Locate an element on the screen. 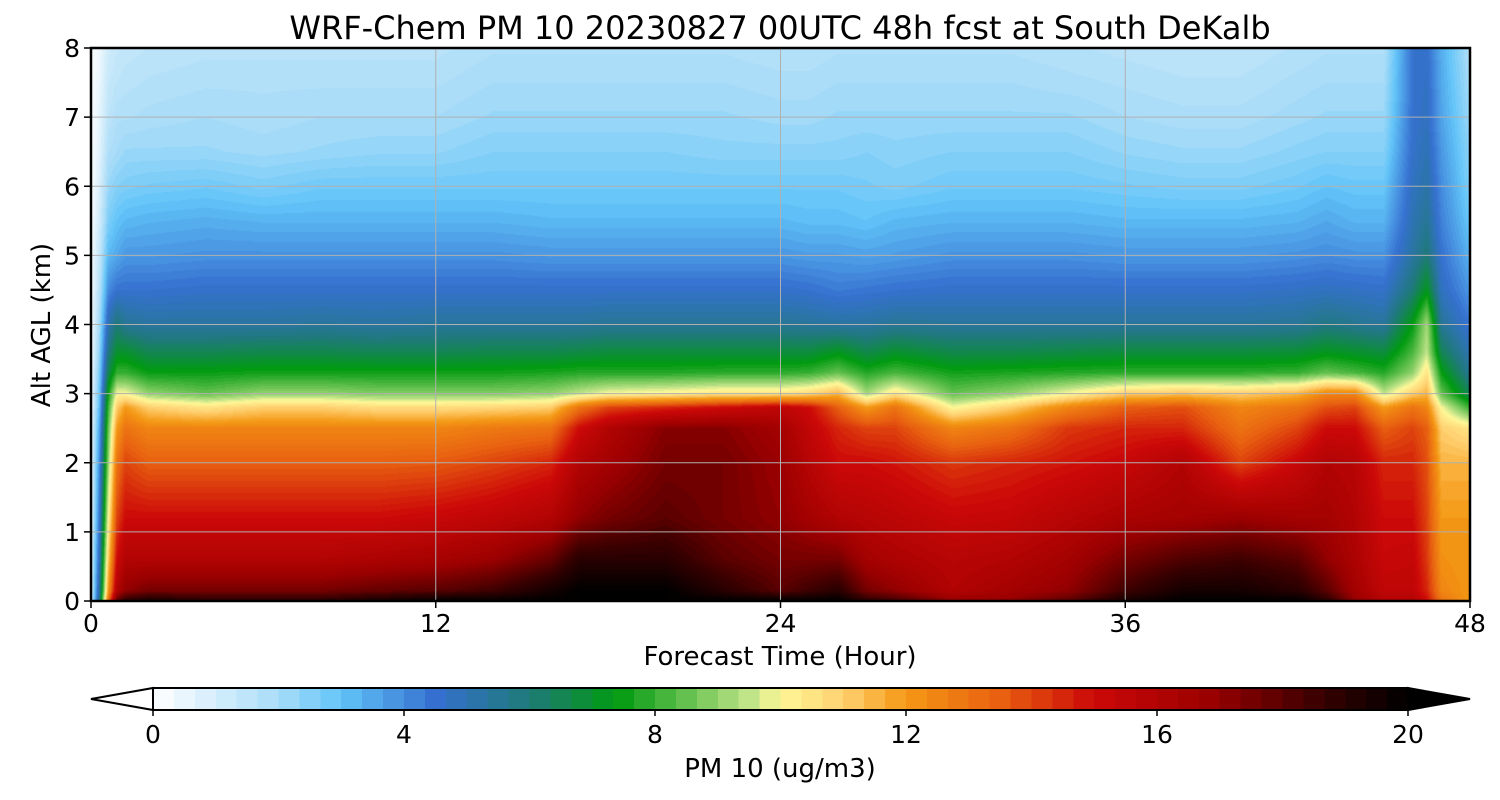 This screenshot has width=1500, height=800. x-tick-label: 12 is located at coordinates (436, 623).